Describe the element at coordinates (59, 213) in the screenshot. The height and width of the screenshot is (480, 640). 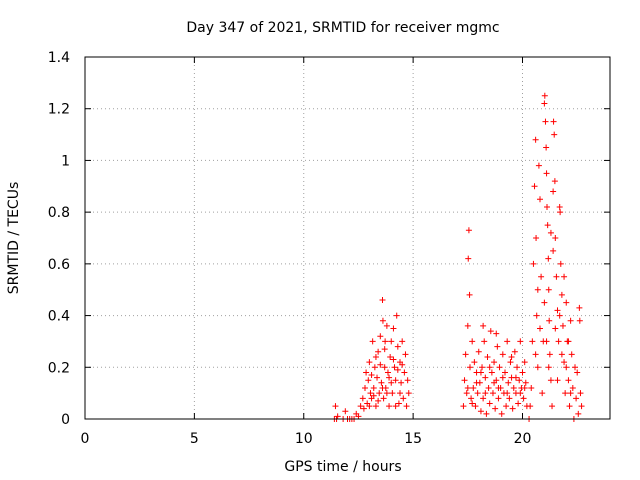
I see `y-tick-label: 0.8` at that location.